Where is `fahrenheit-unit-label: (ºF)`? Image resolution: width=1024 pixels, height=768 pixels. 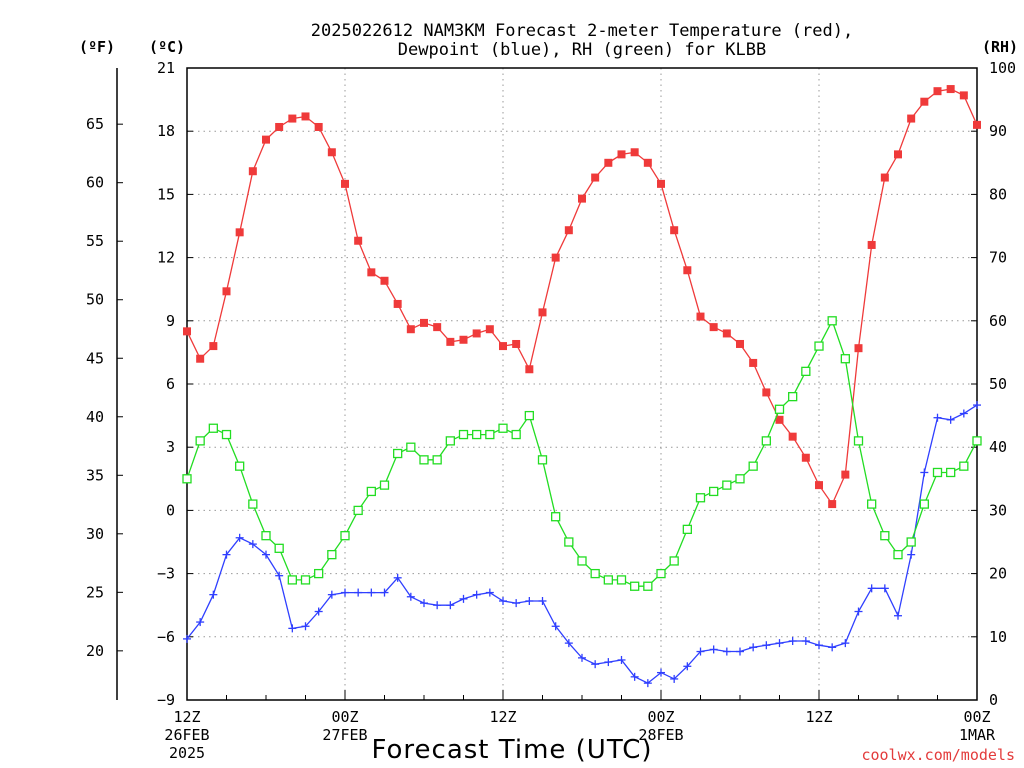
fahrenheit-unit-label: (ºF) is located at coordinates (97, 47).